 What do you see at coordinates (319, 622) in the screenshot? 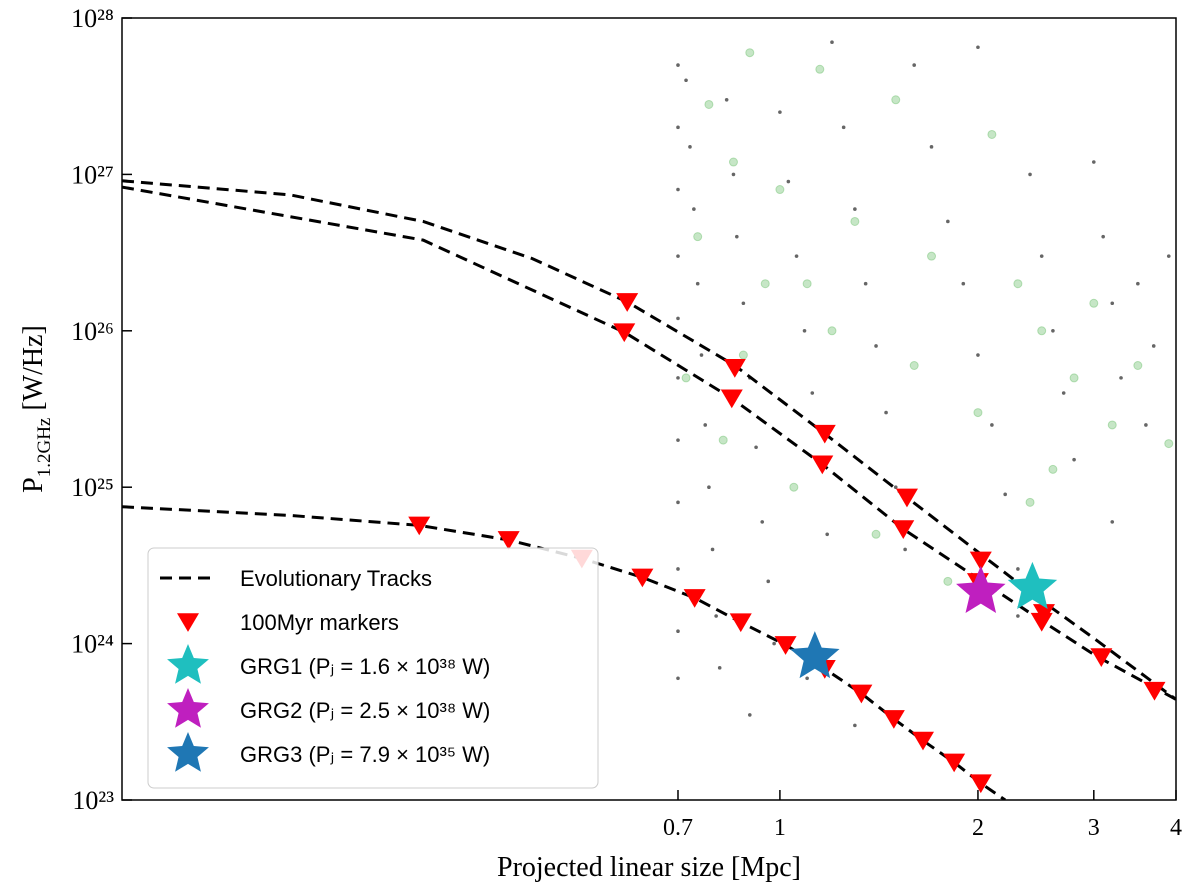
I see `legend-label: 100Myr markers` at bounding box center [319, 622].